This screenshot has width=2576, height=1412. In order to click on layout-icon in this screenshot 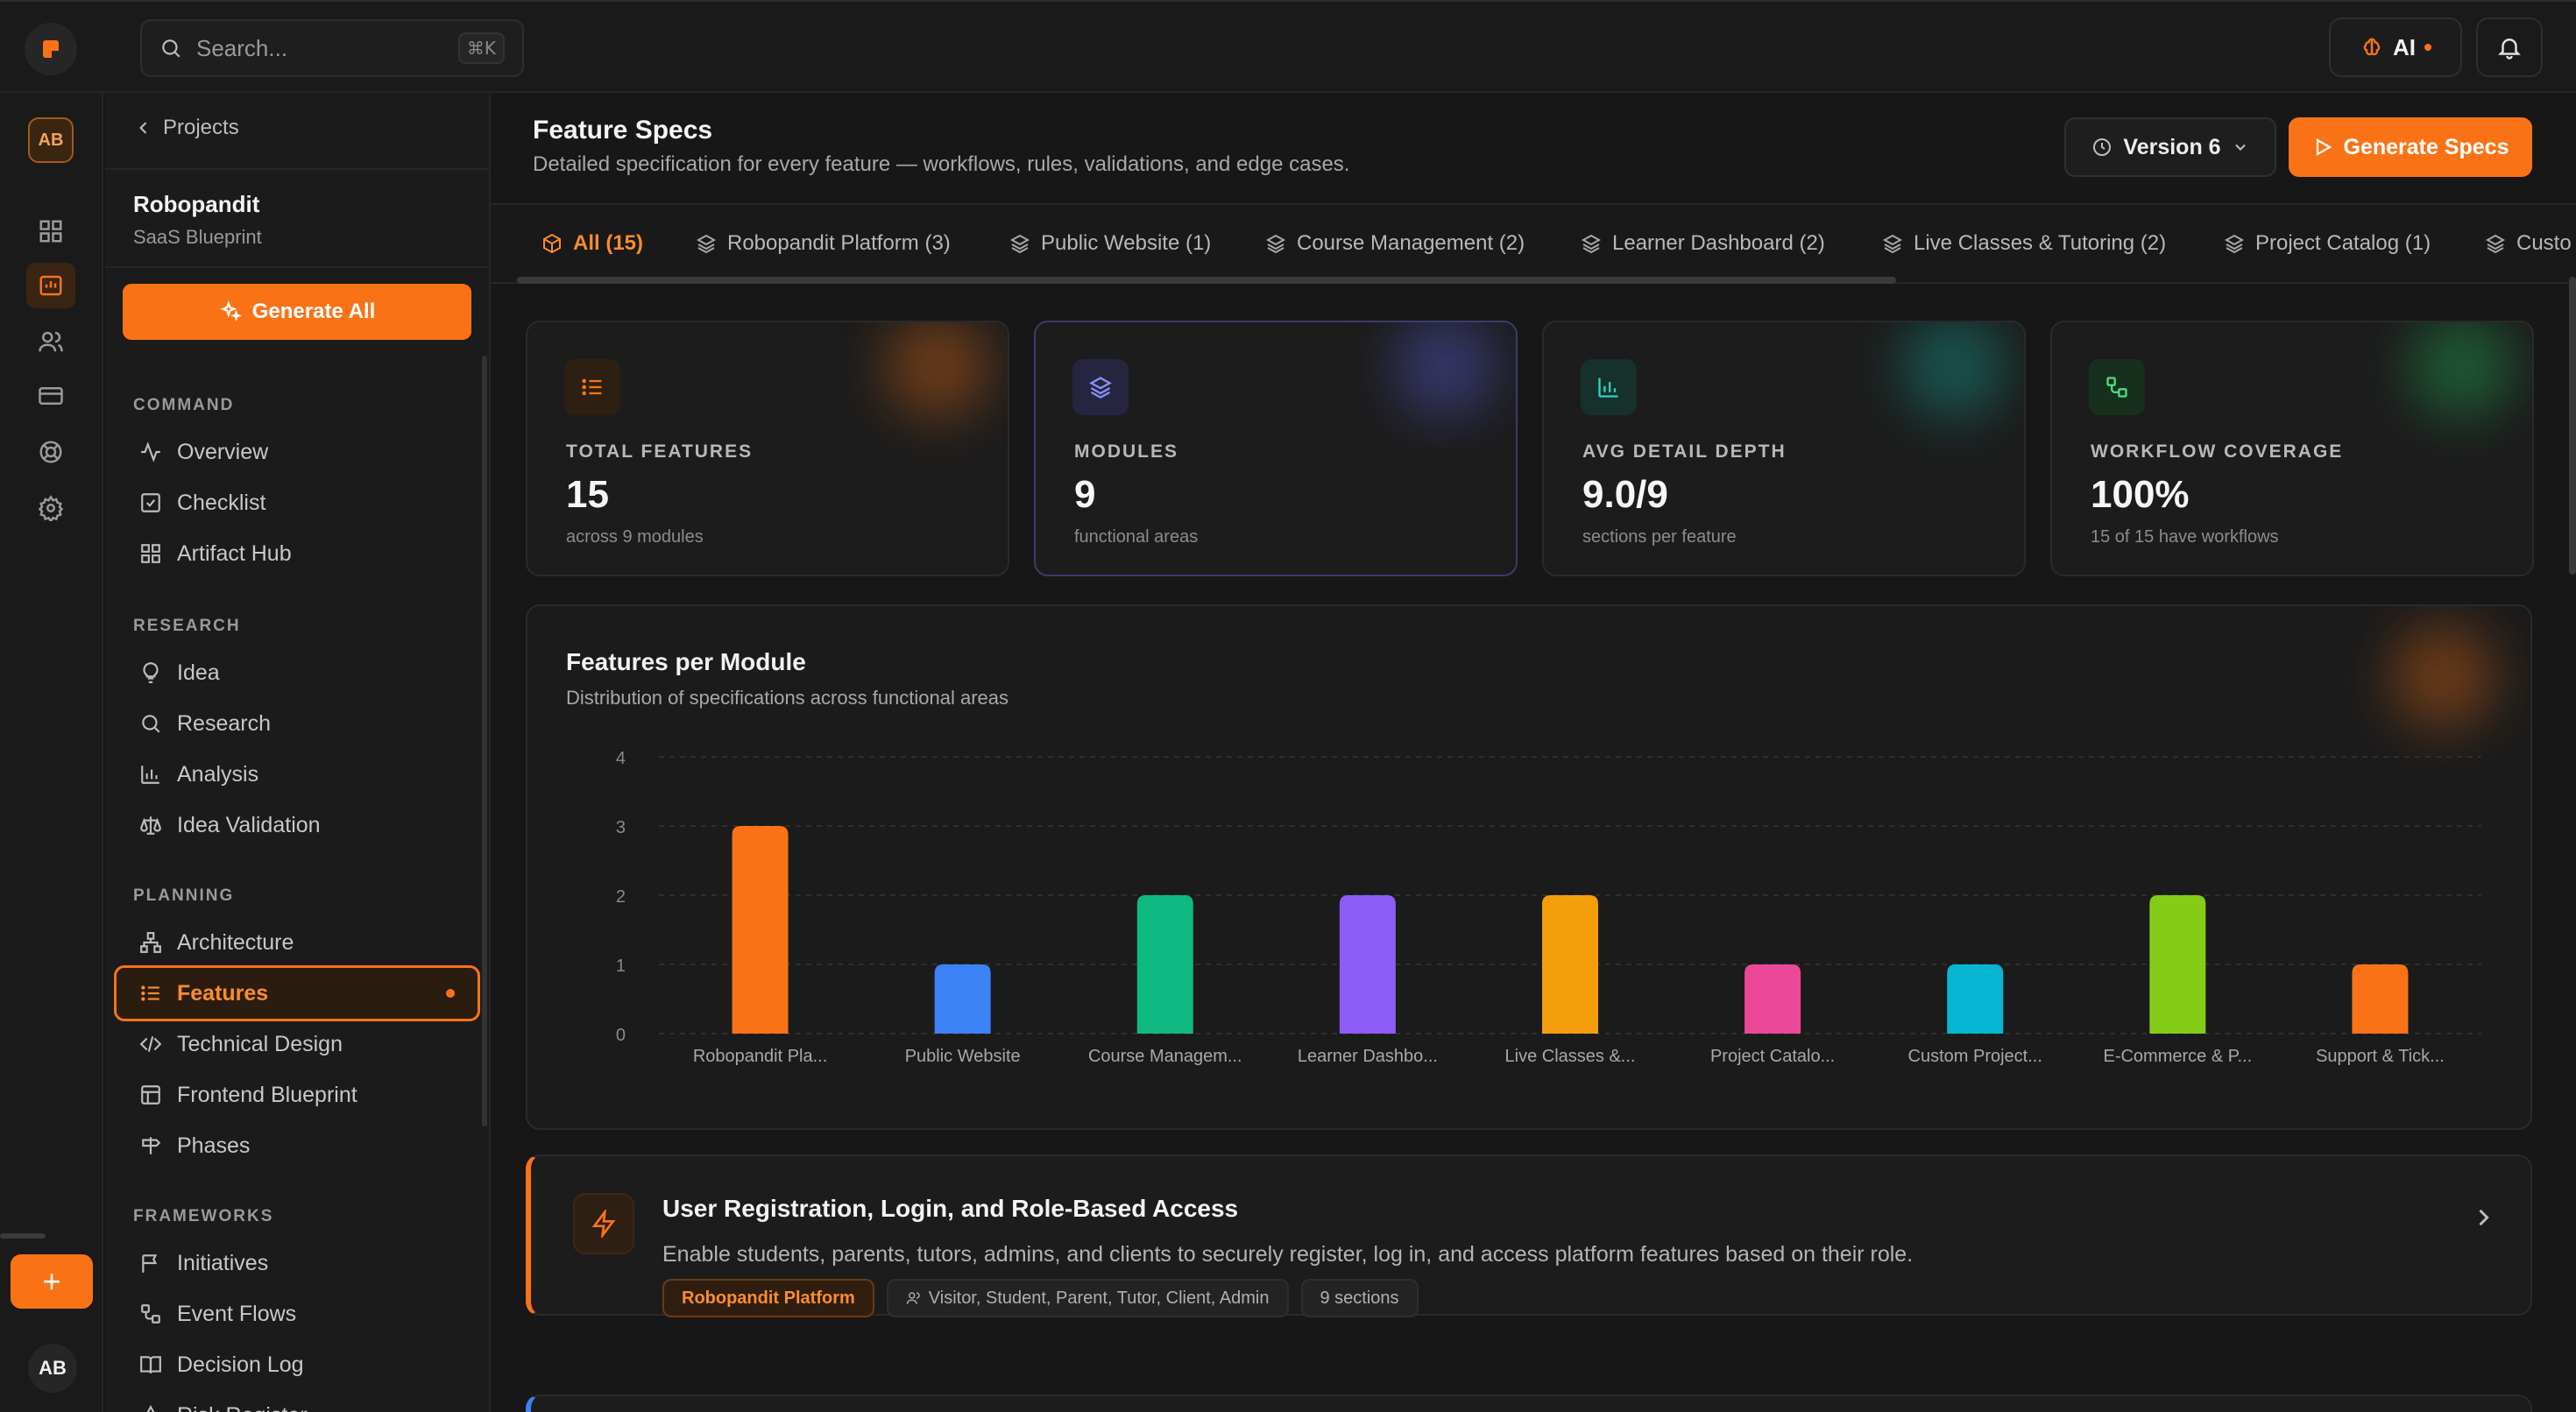, I will do `click(150, 1095)`.